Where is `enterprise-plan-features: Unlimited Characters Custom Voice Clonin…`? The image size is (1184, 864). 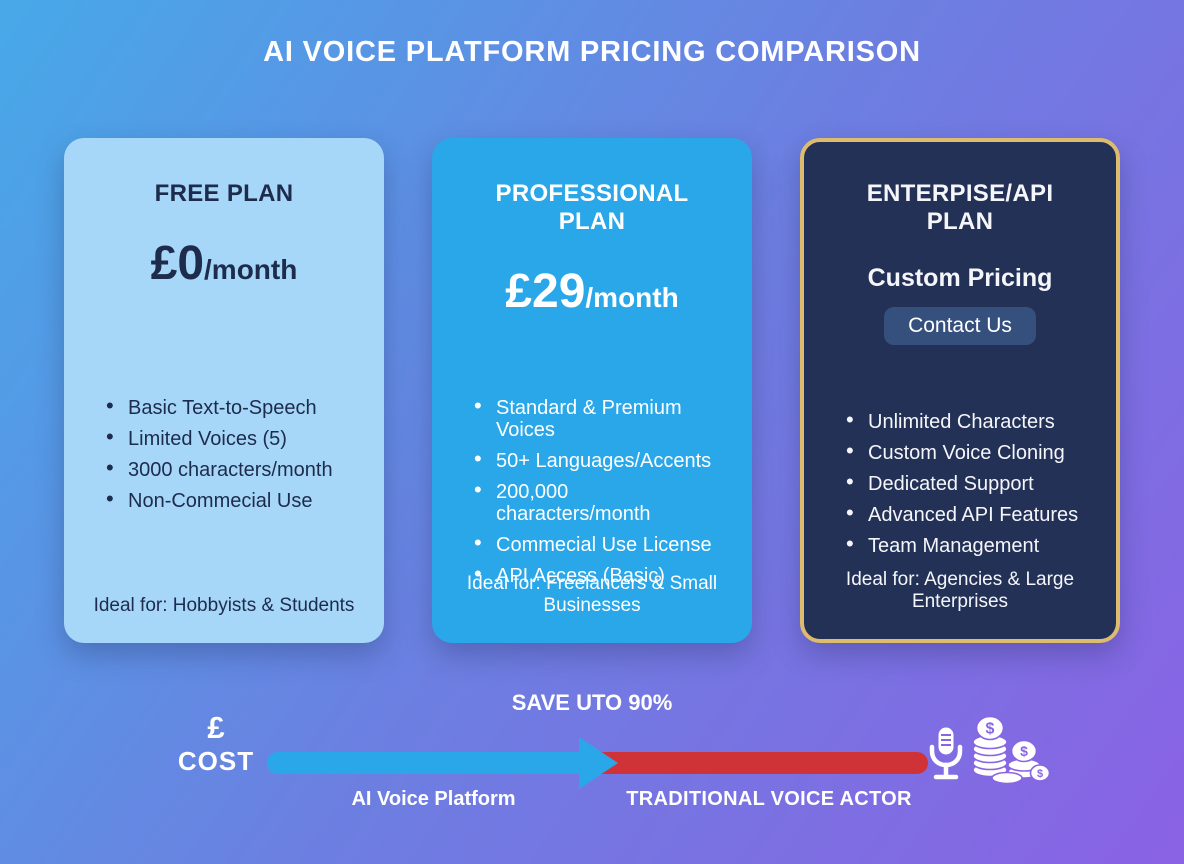
enterprise-plan-features: Unlimited Characters Custom Voice Clonin… is located at coordinates (963, 483).